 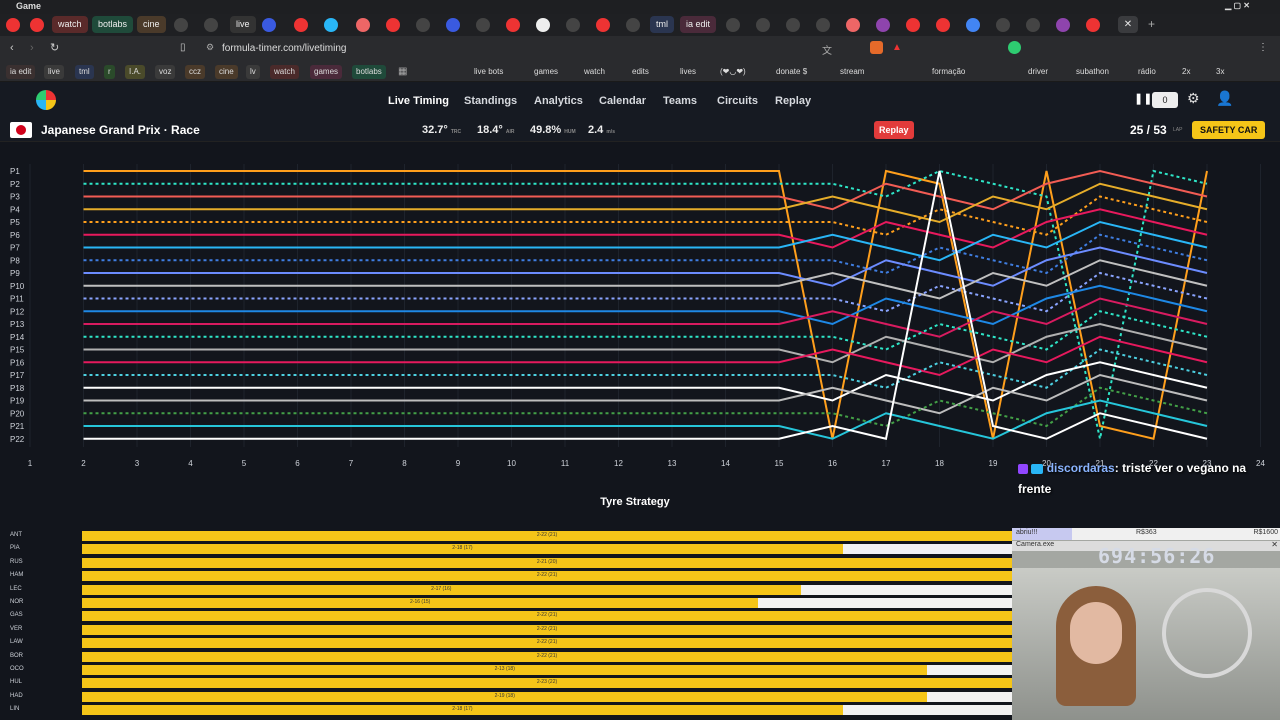 I want to click on extension-icon, so click(x=876, y=47).